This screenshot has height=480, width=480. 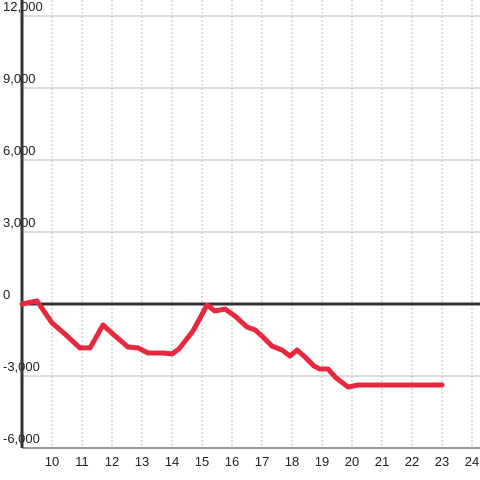 What do you see at coordinates (442, 461) in the screenshot?
I see `x-tick-label: 23` at bounding box center [442, 461].